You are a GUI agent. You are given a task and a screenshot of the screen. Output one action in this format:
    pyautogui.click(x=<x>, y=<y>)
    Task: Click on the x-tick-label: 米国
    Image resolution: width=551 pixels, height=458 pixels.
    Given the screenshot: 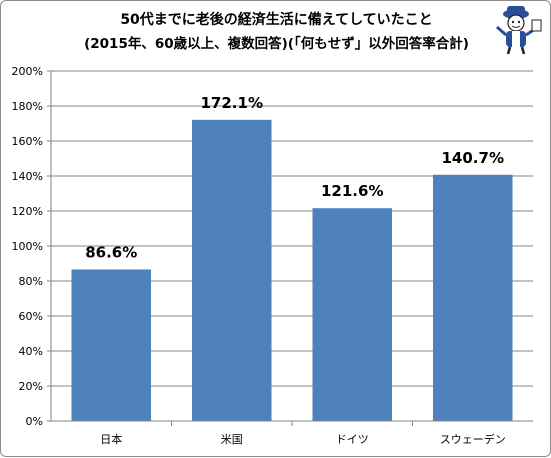 What is the action you would take?
    pyautogui.click(x=232, y=439)
    